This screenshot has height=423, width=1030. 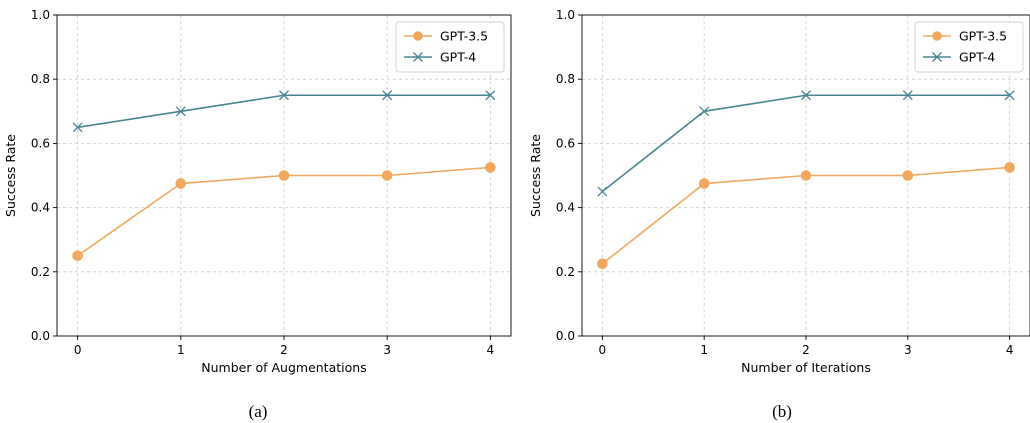 I want to click on subfigure-caption: (a), so click(x=258, y=411).